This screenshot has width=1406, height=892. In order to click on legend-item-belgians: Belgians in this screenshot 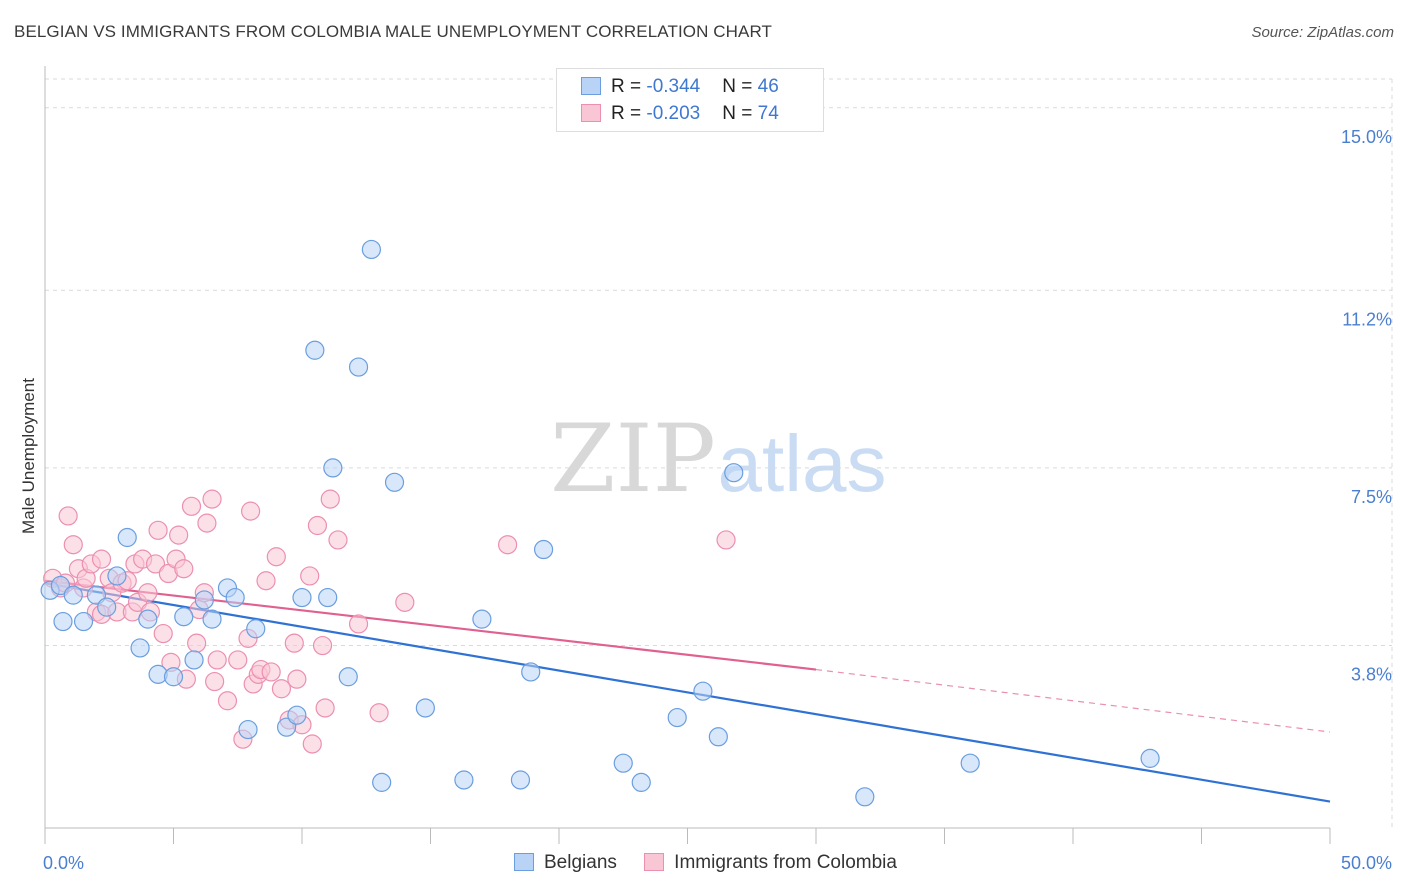, I will do `click(565, 863)`.